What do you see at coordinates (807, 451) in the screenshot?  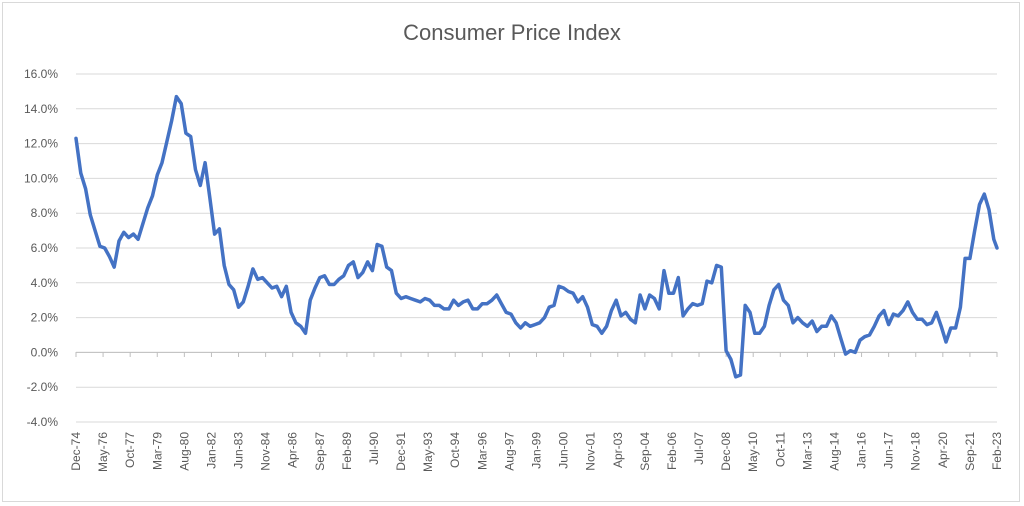 I see `x-tick-label: Mar-13` at bounding box center [807, 451].